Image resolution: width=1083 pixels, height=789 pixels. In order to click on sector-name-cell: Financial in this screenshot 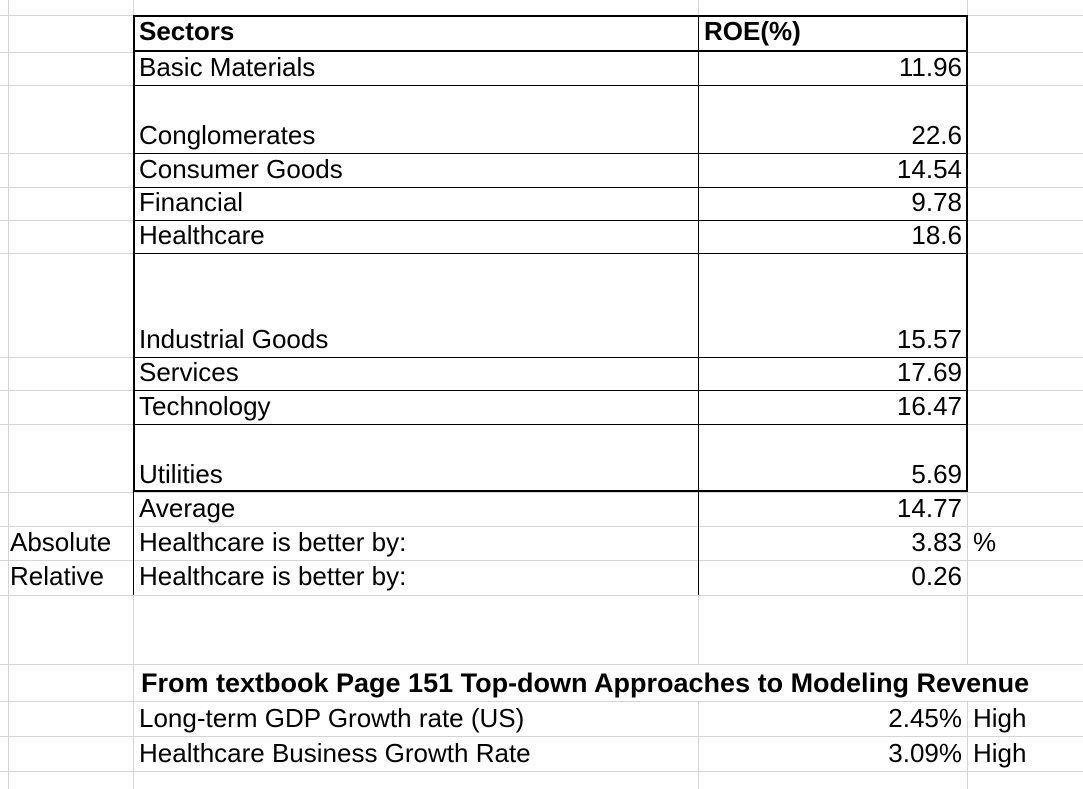, I will do `click(191, 201)`.